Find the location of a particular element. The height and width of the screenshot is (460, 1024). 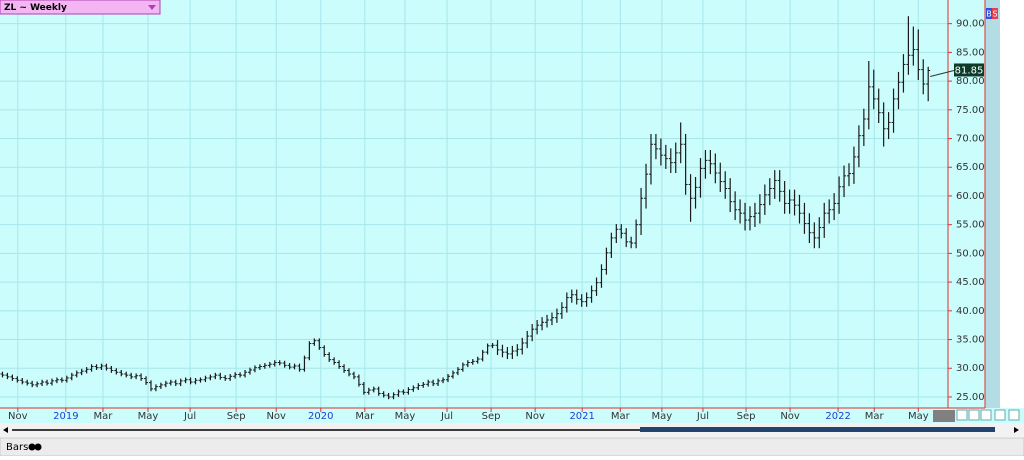

badge: S is located at coordinates (994, 14).